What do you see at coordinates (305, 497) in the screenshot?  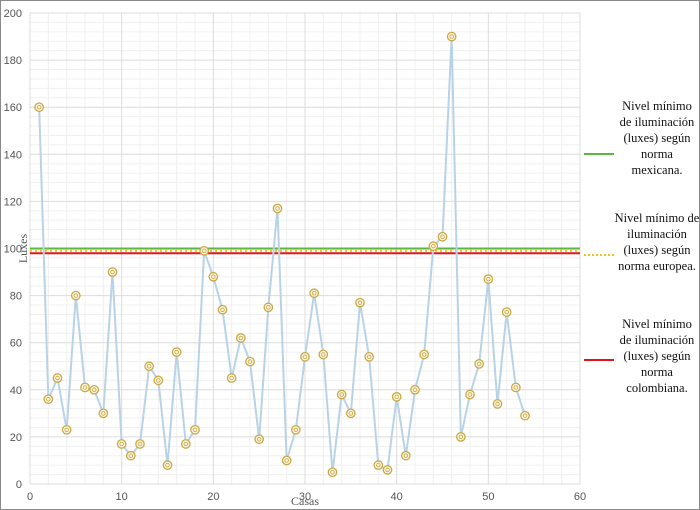 I see `x-tick-label: 30` at bounding box center [305, 497].